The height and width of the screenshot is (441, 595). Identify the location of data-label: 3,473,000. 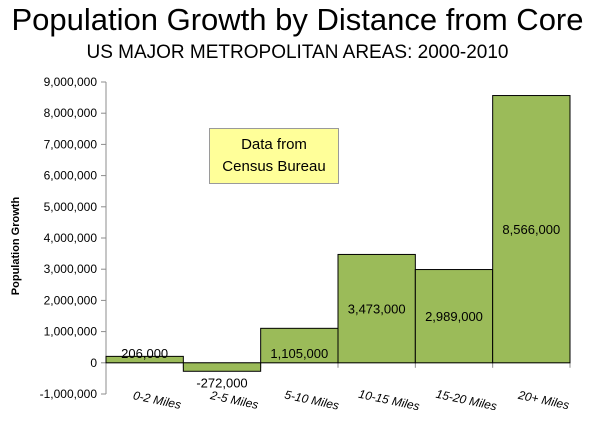
(377, 309).